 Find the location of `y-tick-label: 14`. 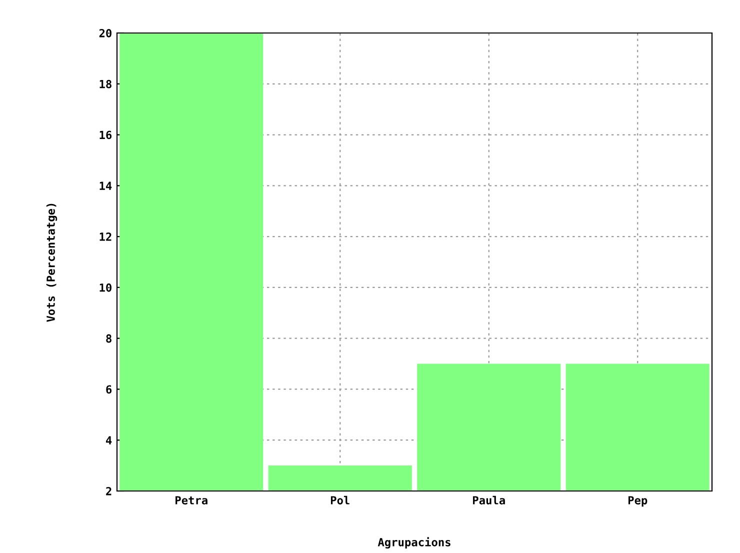

y-tick-label: 14 is located at coordinates (106, 186).